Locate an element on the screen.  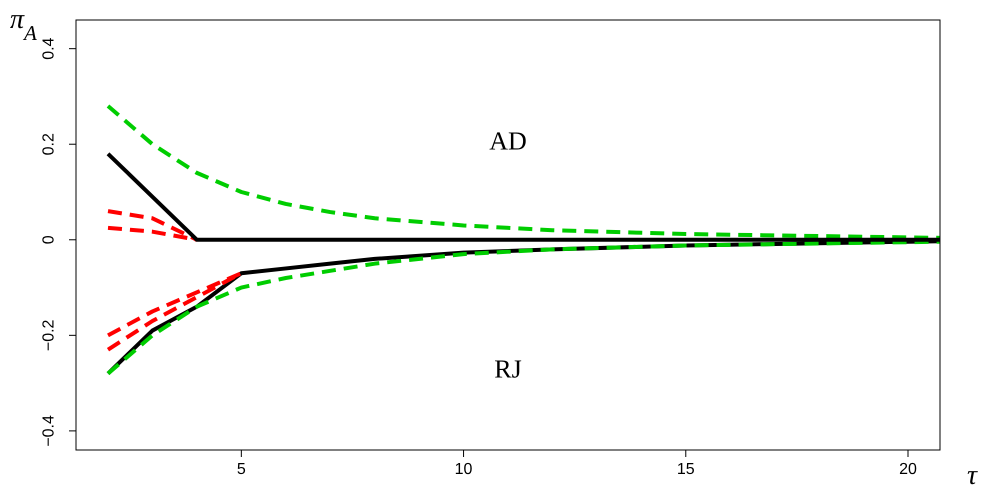
x-tick-label: 20 is located at coordinates (908, 469).